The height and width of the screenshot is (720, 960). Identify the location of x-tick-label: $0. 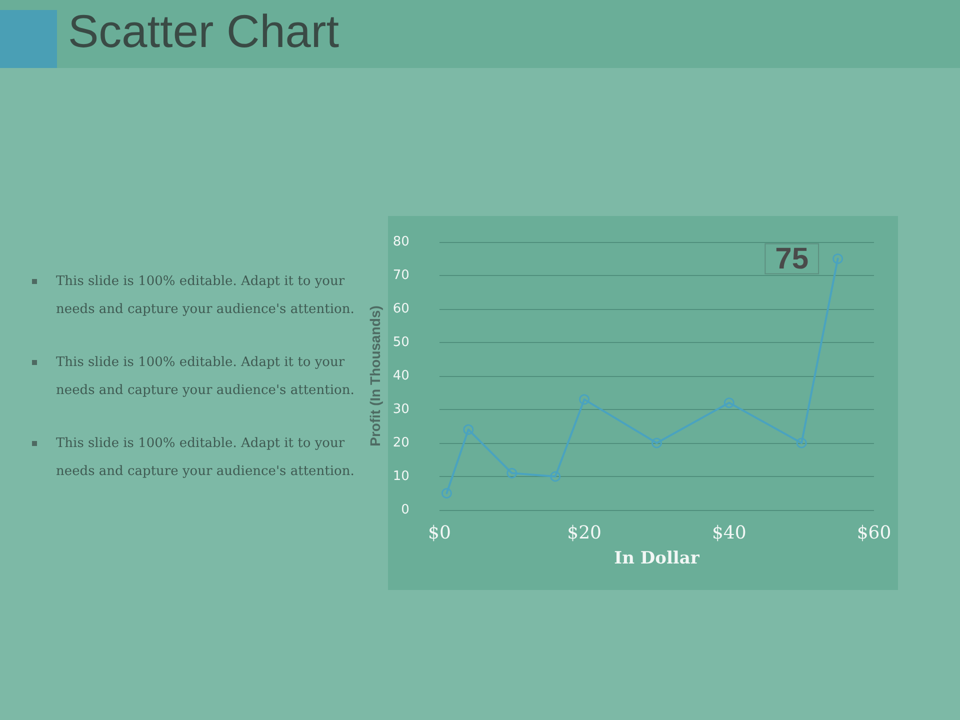
(439, 533).